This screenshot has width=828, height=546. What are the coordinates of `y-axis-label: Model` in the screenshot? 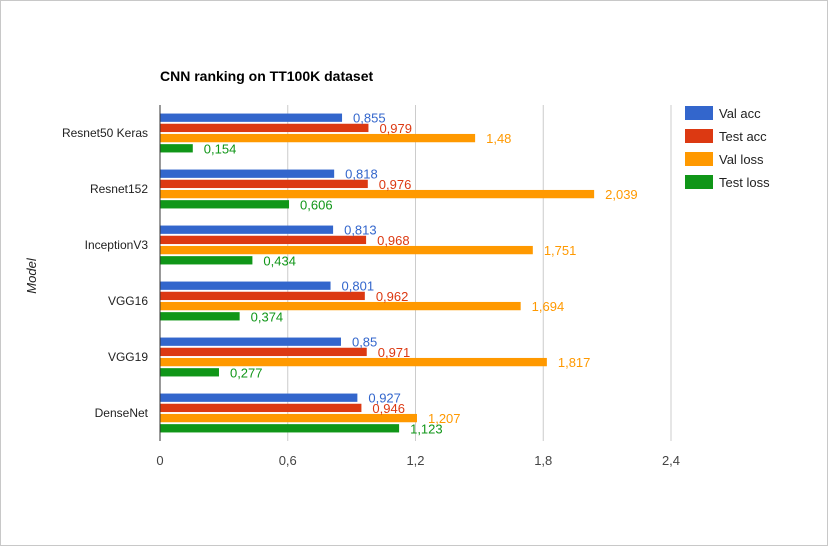 It's located at (31, 275).